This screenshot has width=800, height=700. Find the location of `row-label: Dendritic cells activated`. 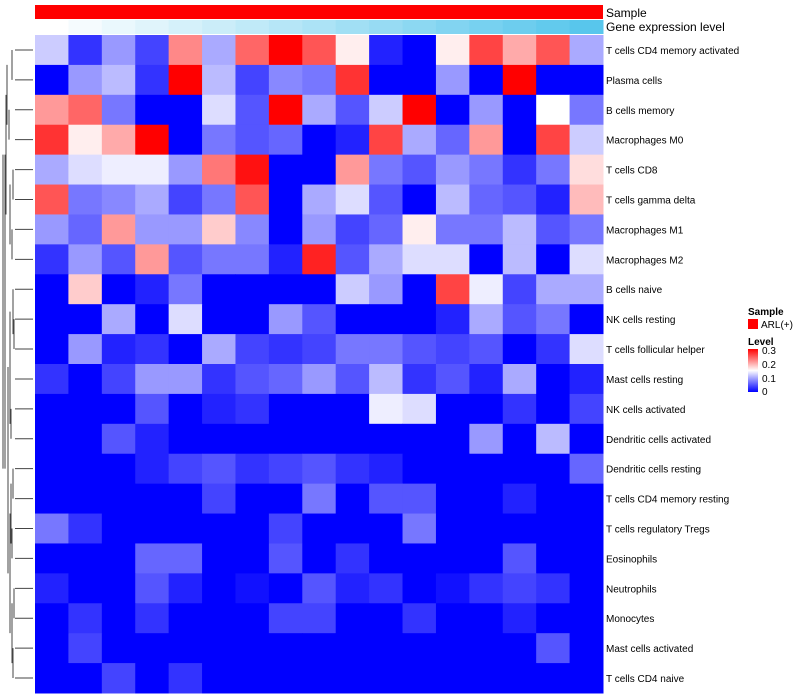

row-label: Dendritic cells activated is located at coordinates (658, 440).